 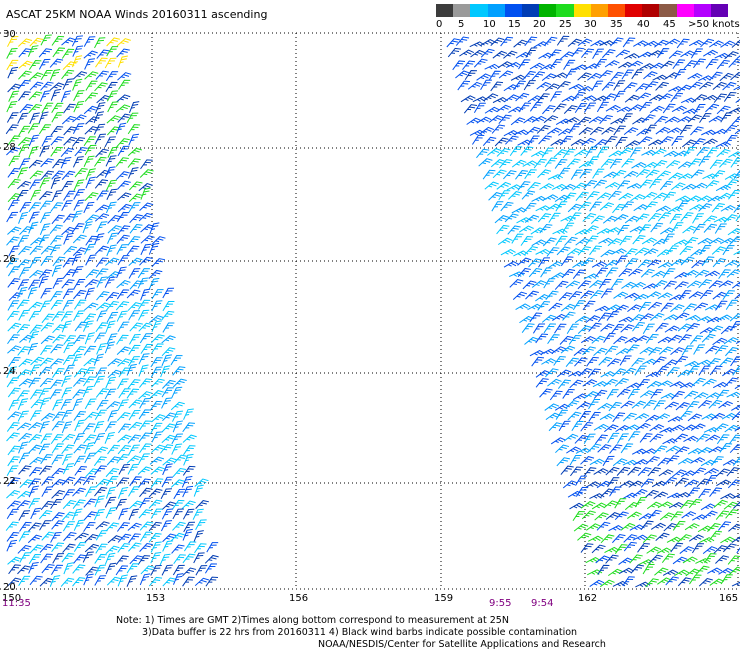 I want to click on legend-swatch, so click(x=530, y=10).